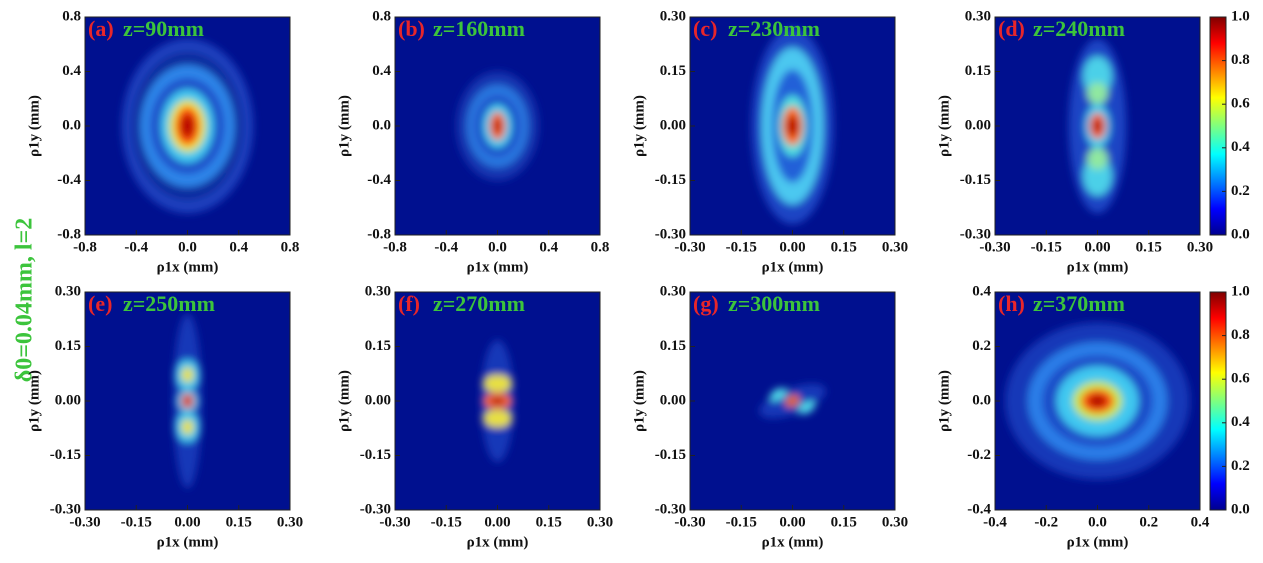  I want to click on figure-label: δ0=0.04mm, l=2, so click(25, 300).